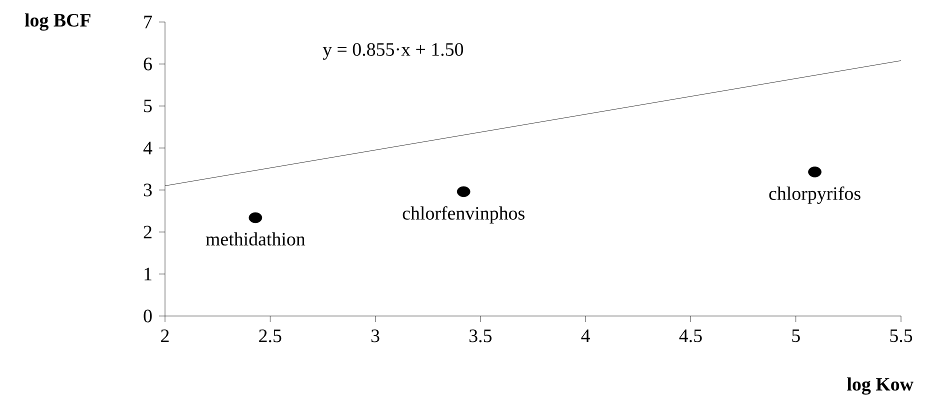 The image size is (927, 406). What do you see at coordinates (270, 336) in the screenshot?
I see `x-tick-label: 2.5` at bounding box center [270, 336].